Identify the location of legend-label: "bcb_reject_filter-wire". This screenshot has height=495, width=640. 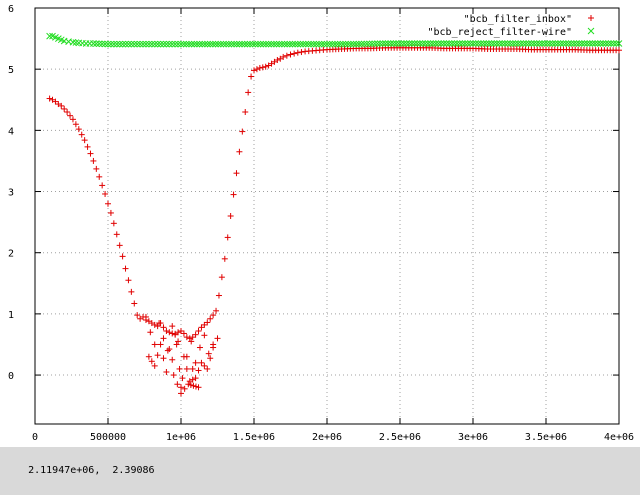
(500, 32).